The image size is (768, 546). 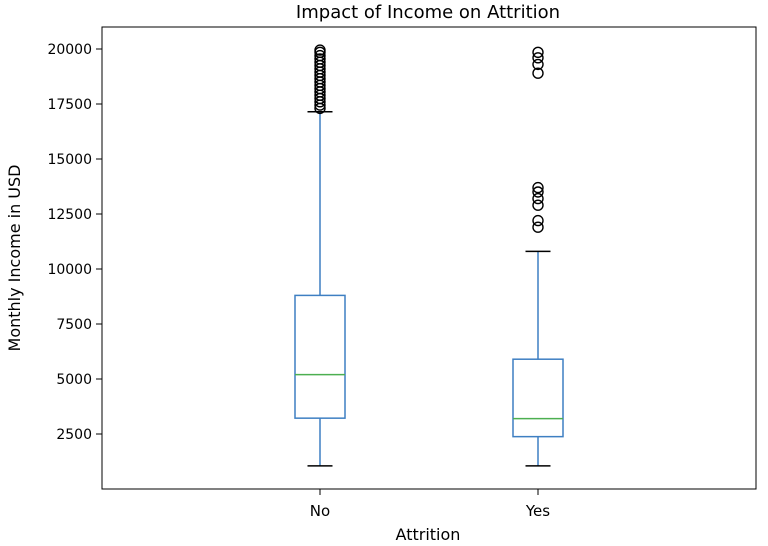 What do you see at coordinates (69, 105) in the screenshot?
I see `y-tick-label: 17500` at bounding box center [69, 105].